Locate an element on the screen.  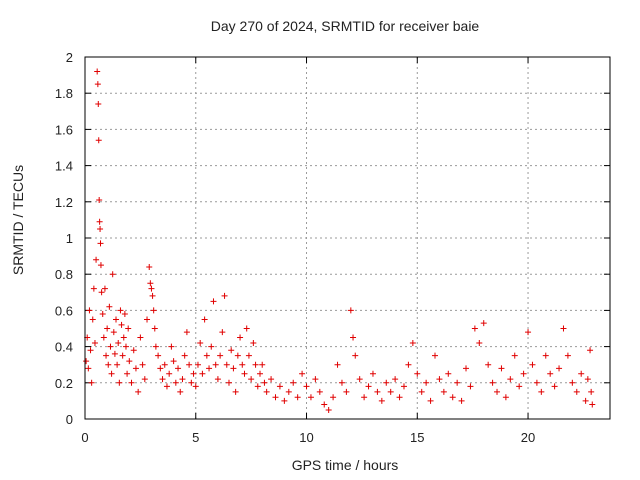
x-axis-label: GPS time / hours is located at coordinates (345, 465).